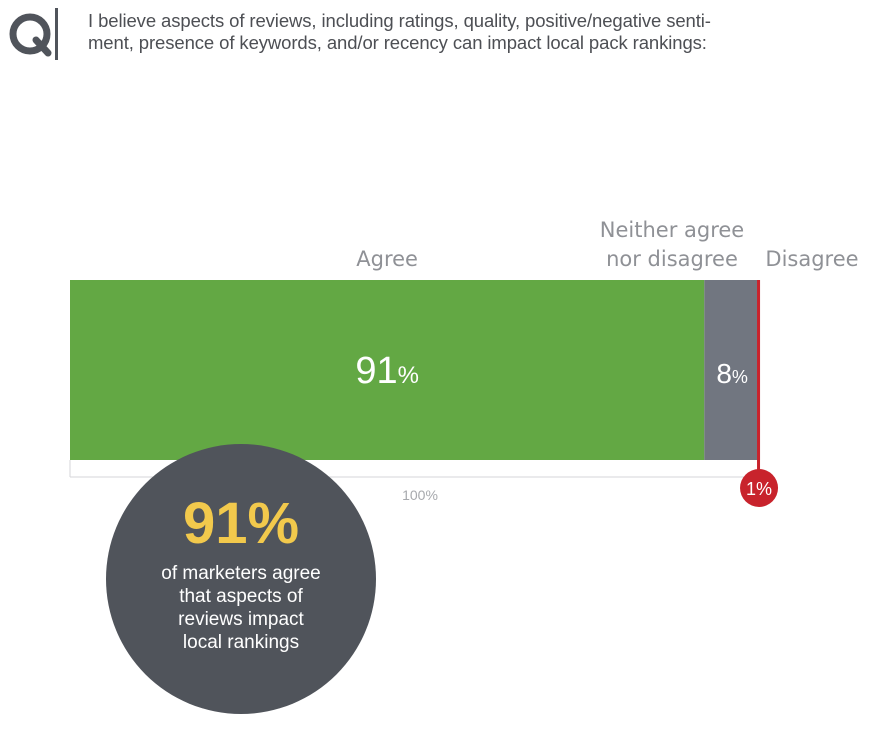 The width and height of the screenshot is (870, 750). Describe the element at coordinates (672, 230) in the screenshot. I see `category-label-neither-agree-nor-disagree-line-1: Neither agree` at that location.